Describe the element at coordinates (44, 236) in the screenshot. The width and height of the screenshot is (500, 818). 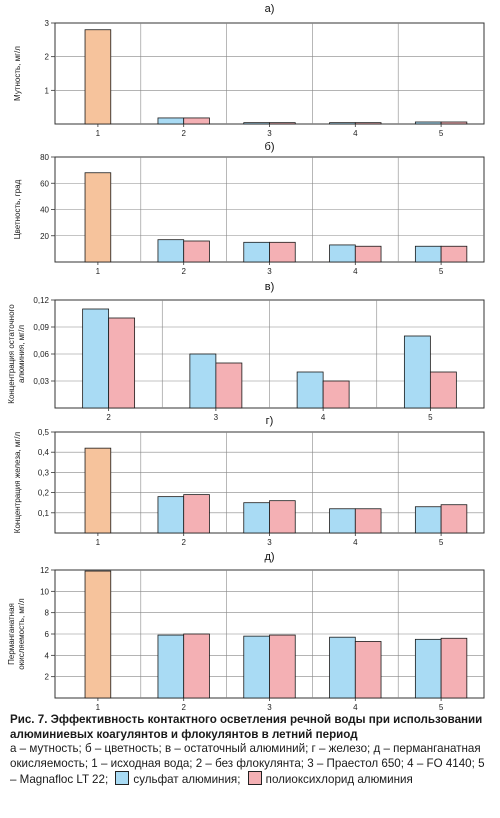
I see `y-tick-label: 20` at that location.